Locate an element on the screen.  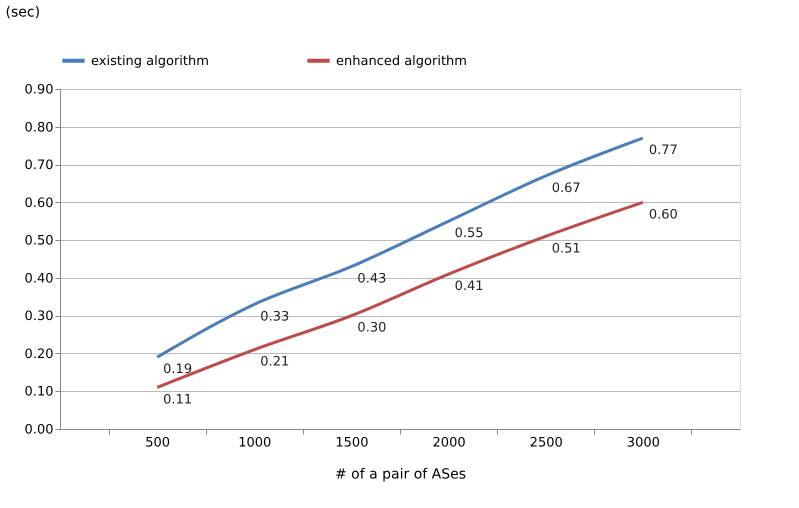
x-tick-label: 2000 is located at coordinates (449, 443).